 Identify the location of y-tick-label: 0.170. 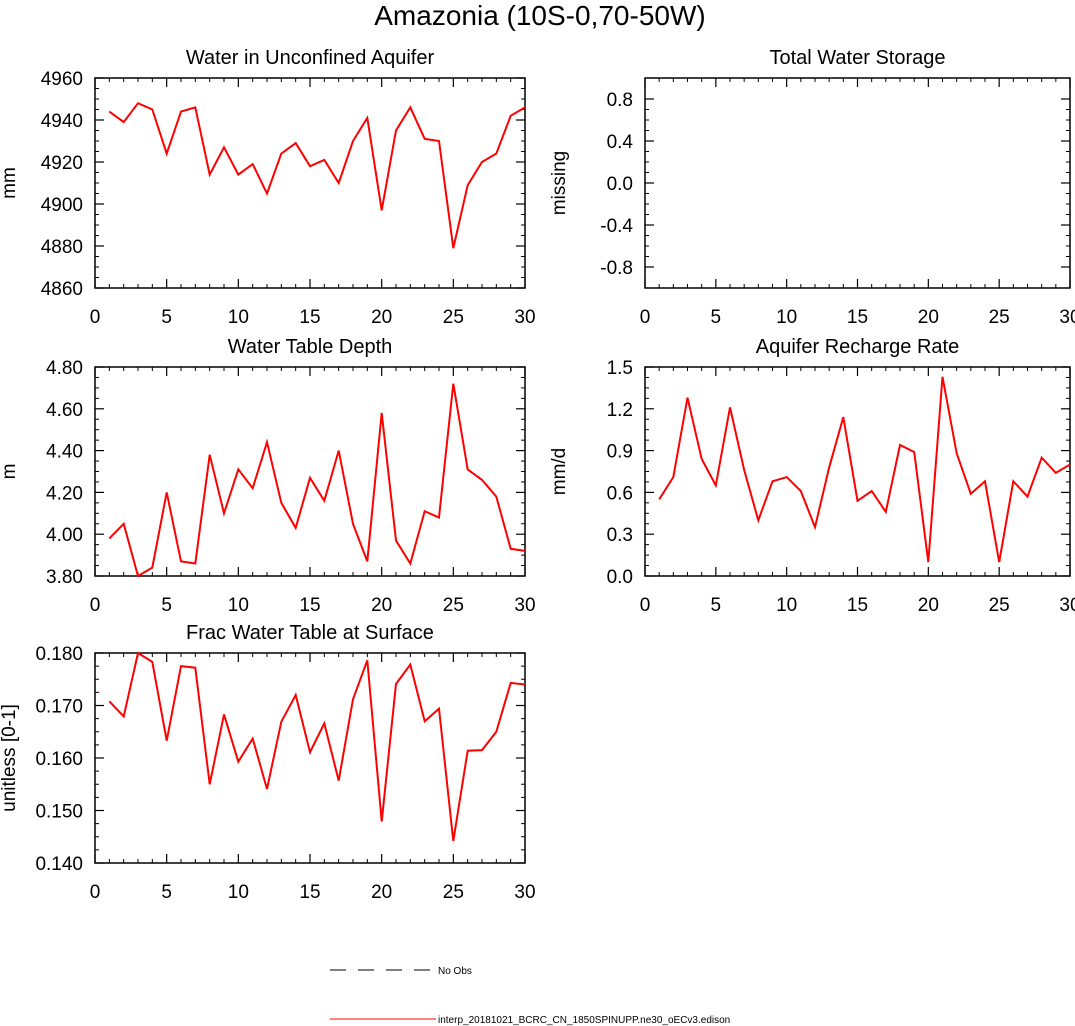
(59, 707).